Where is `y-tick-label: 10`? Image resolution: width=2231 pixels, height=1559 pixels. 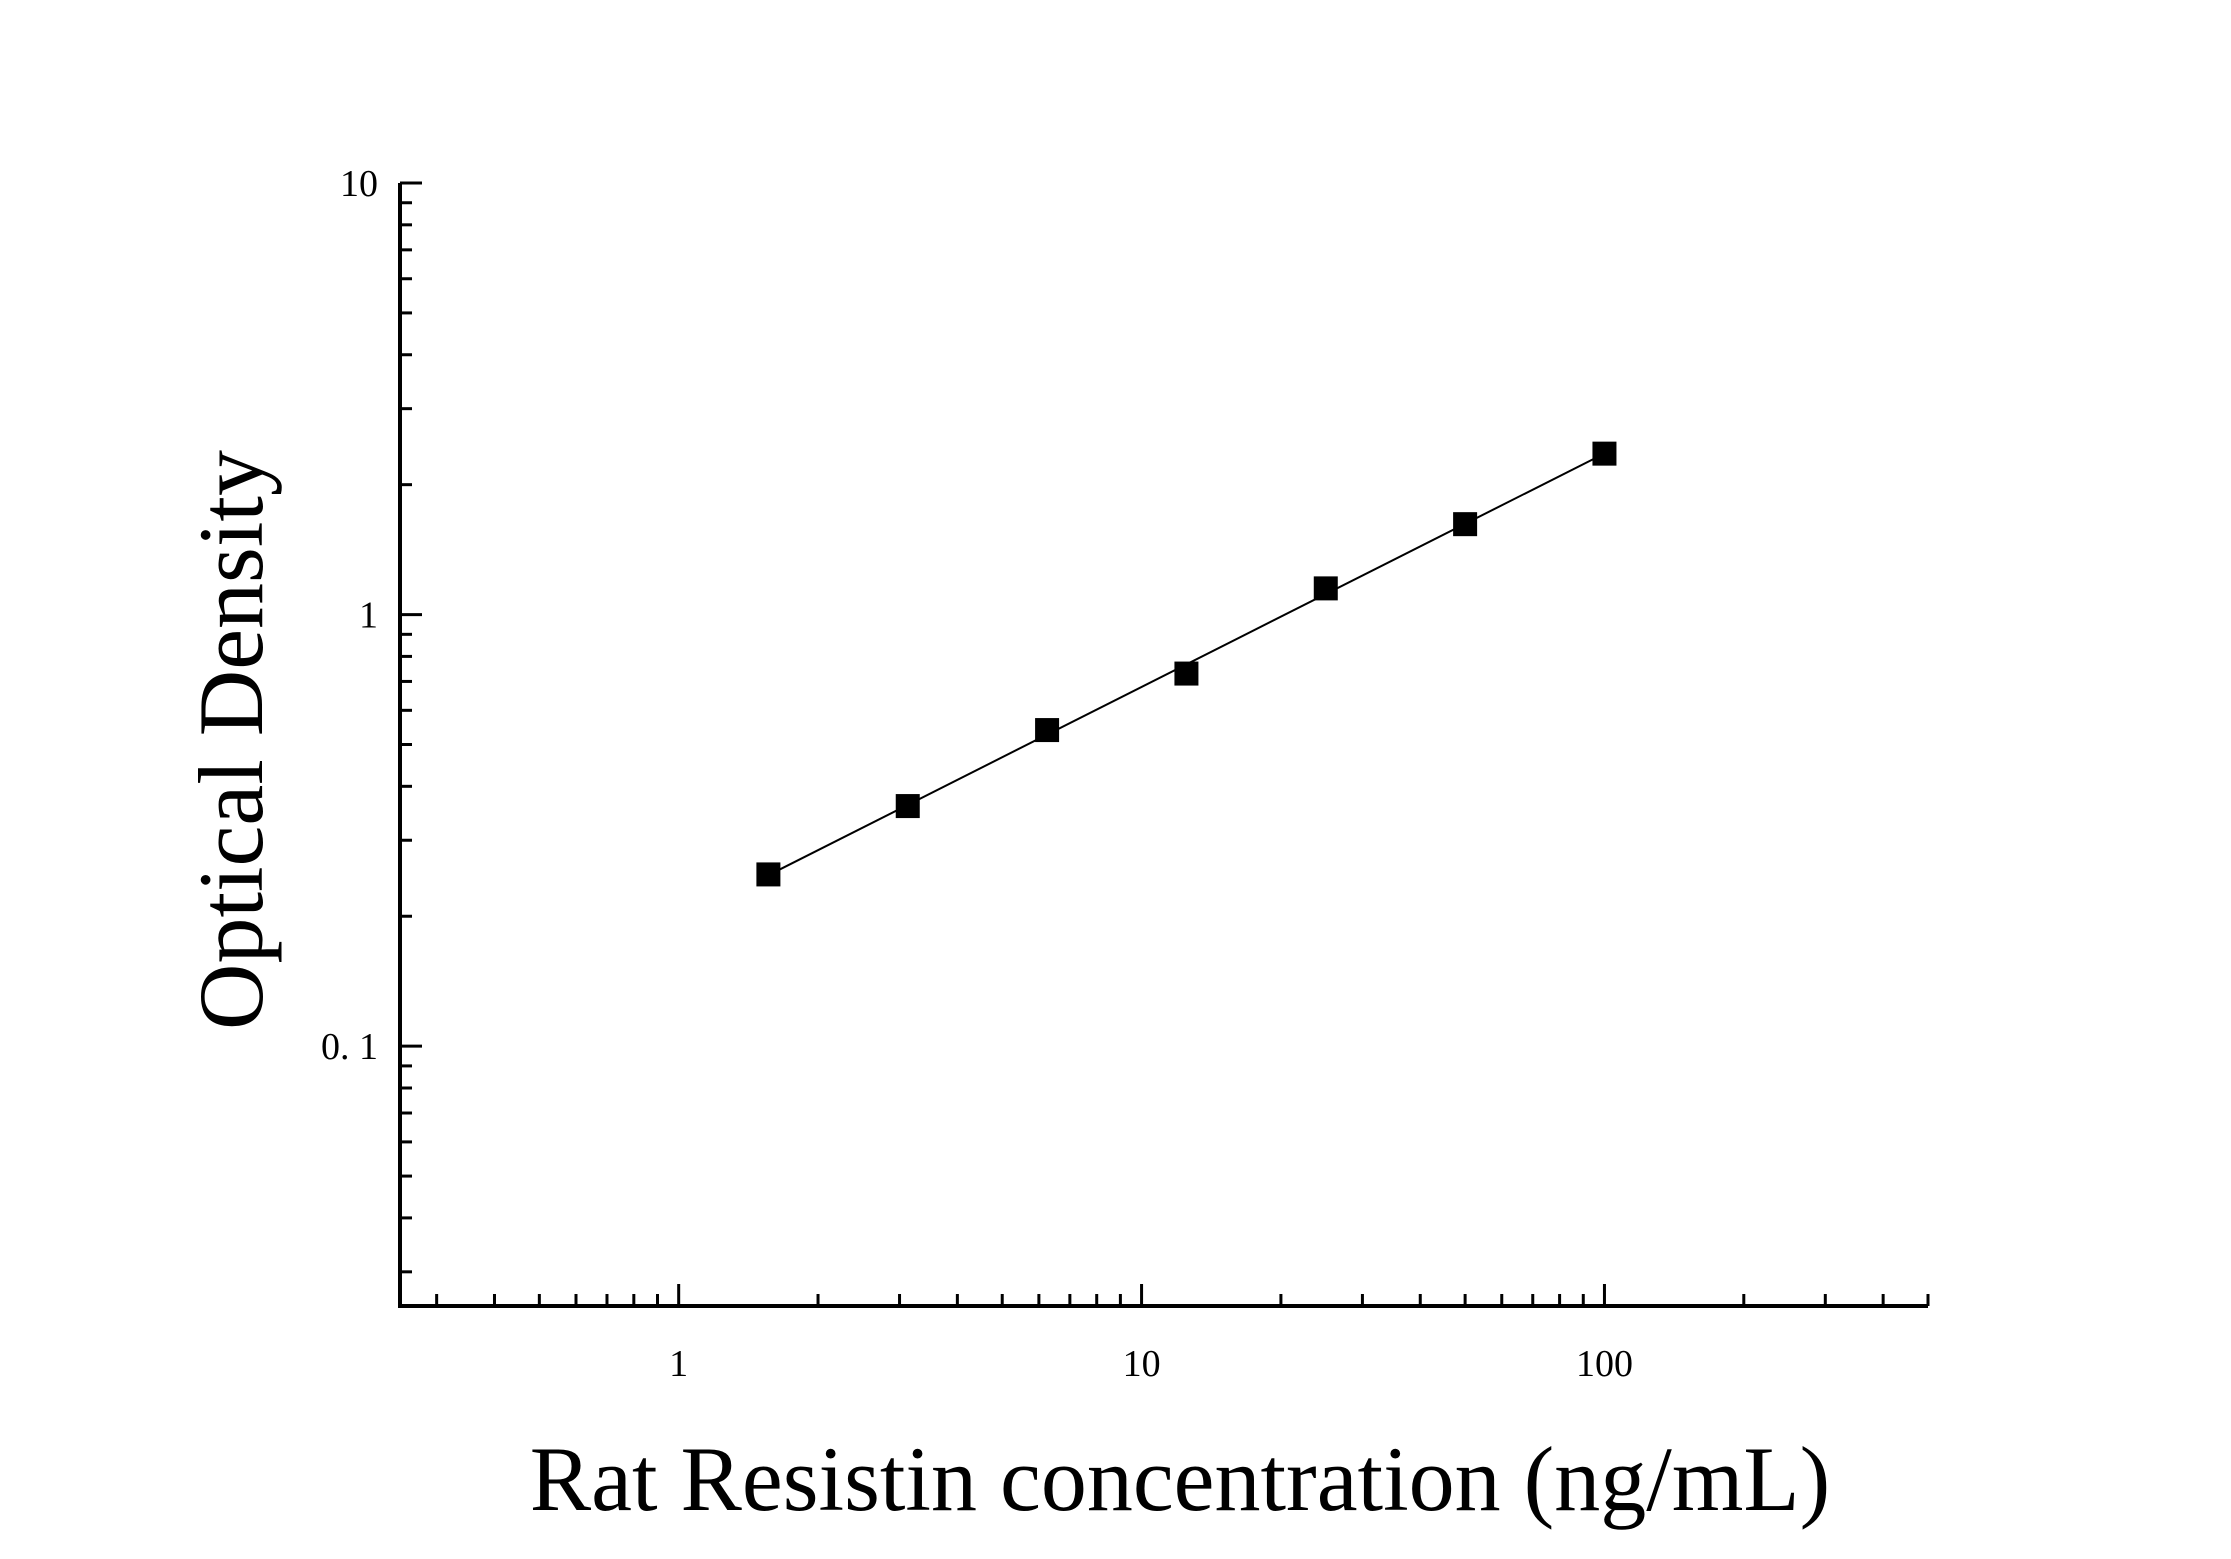 y-tick-label: 10 is located at coordinates (359, 184).